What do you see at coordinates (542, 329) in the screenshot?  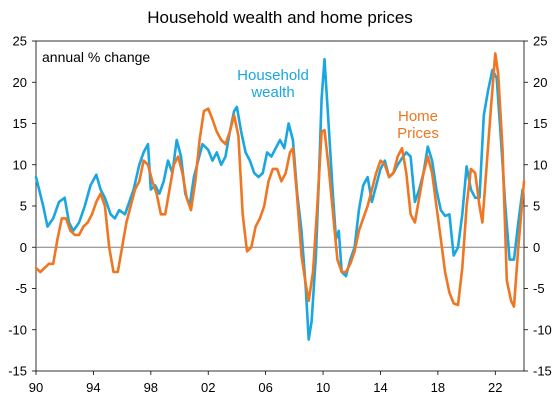 I see `y-tick-label-right: -10` at bounding box center [542, 329].